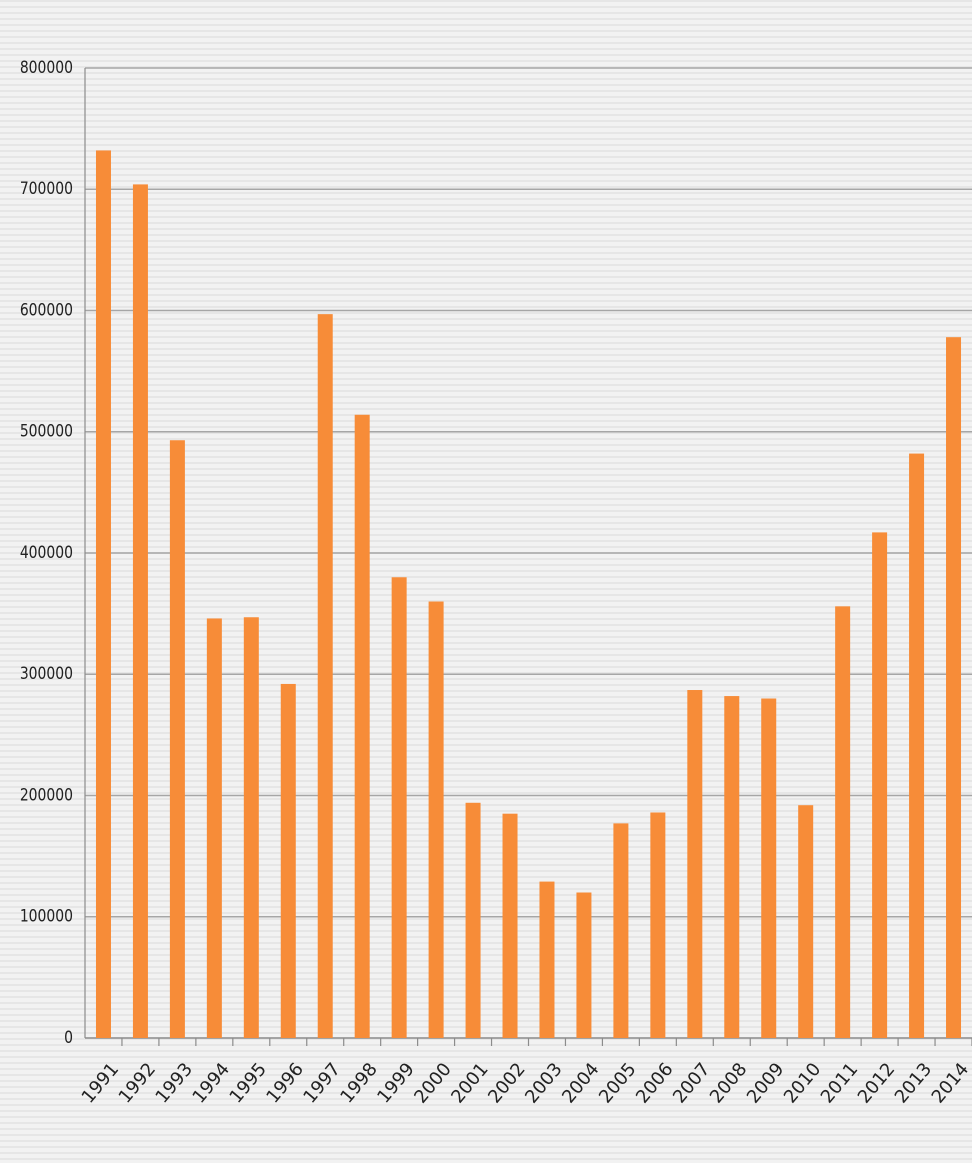 Image resolution: width=972 pixels, height=1163 pixels. Describe the element at coordinates (68, 1038) in the screenshot. I see `y-tick-label: 0` at that location.